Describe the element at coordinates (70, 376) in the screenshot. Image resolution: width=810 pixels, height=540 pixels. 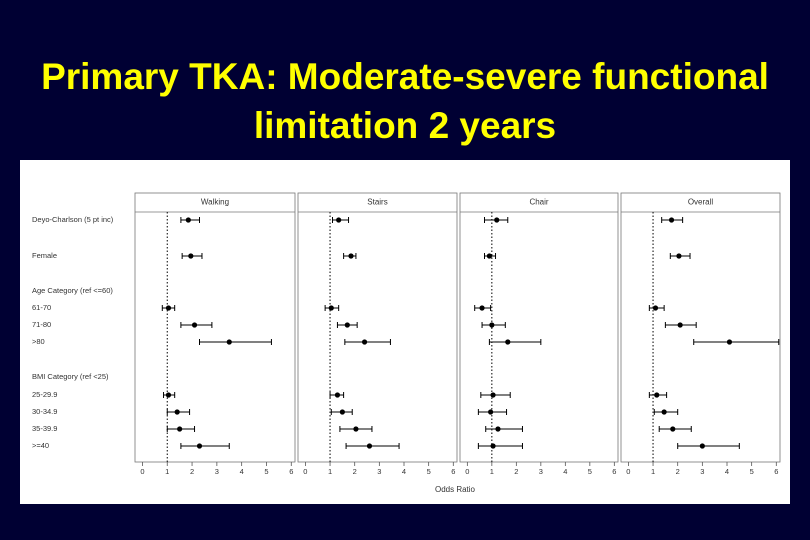
I see `row-label: BMI Category (ref <25)` at that location.